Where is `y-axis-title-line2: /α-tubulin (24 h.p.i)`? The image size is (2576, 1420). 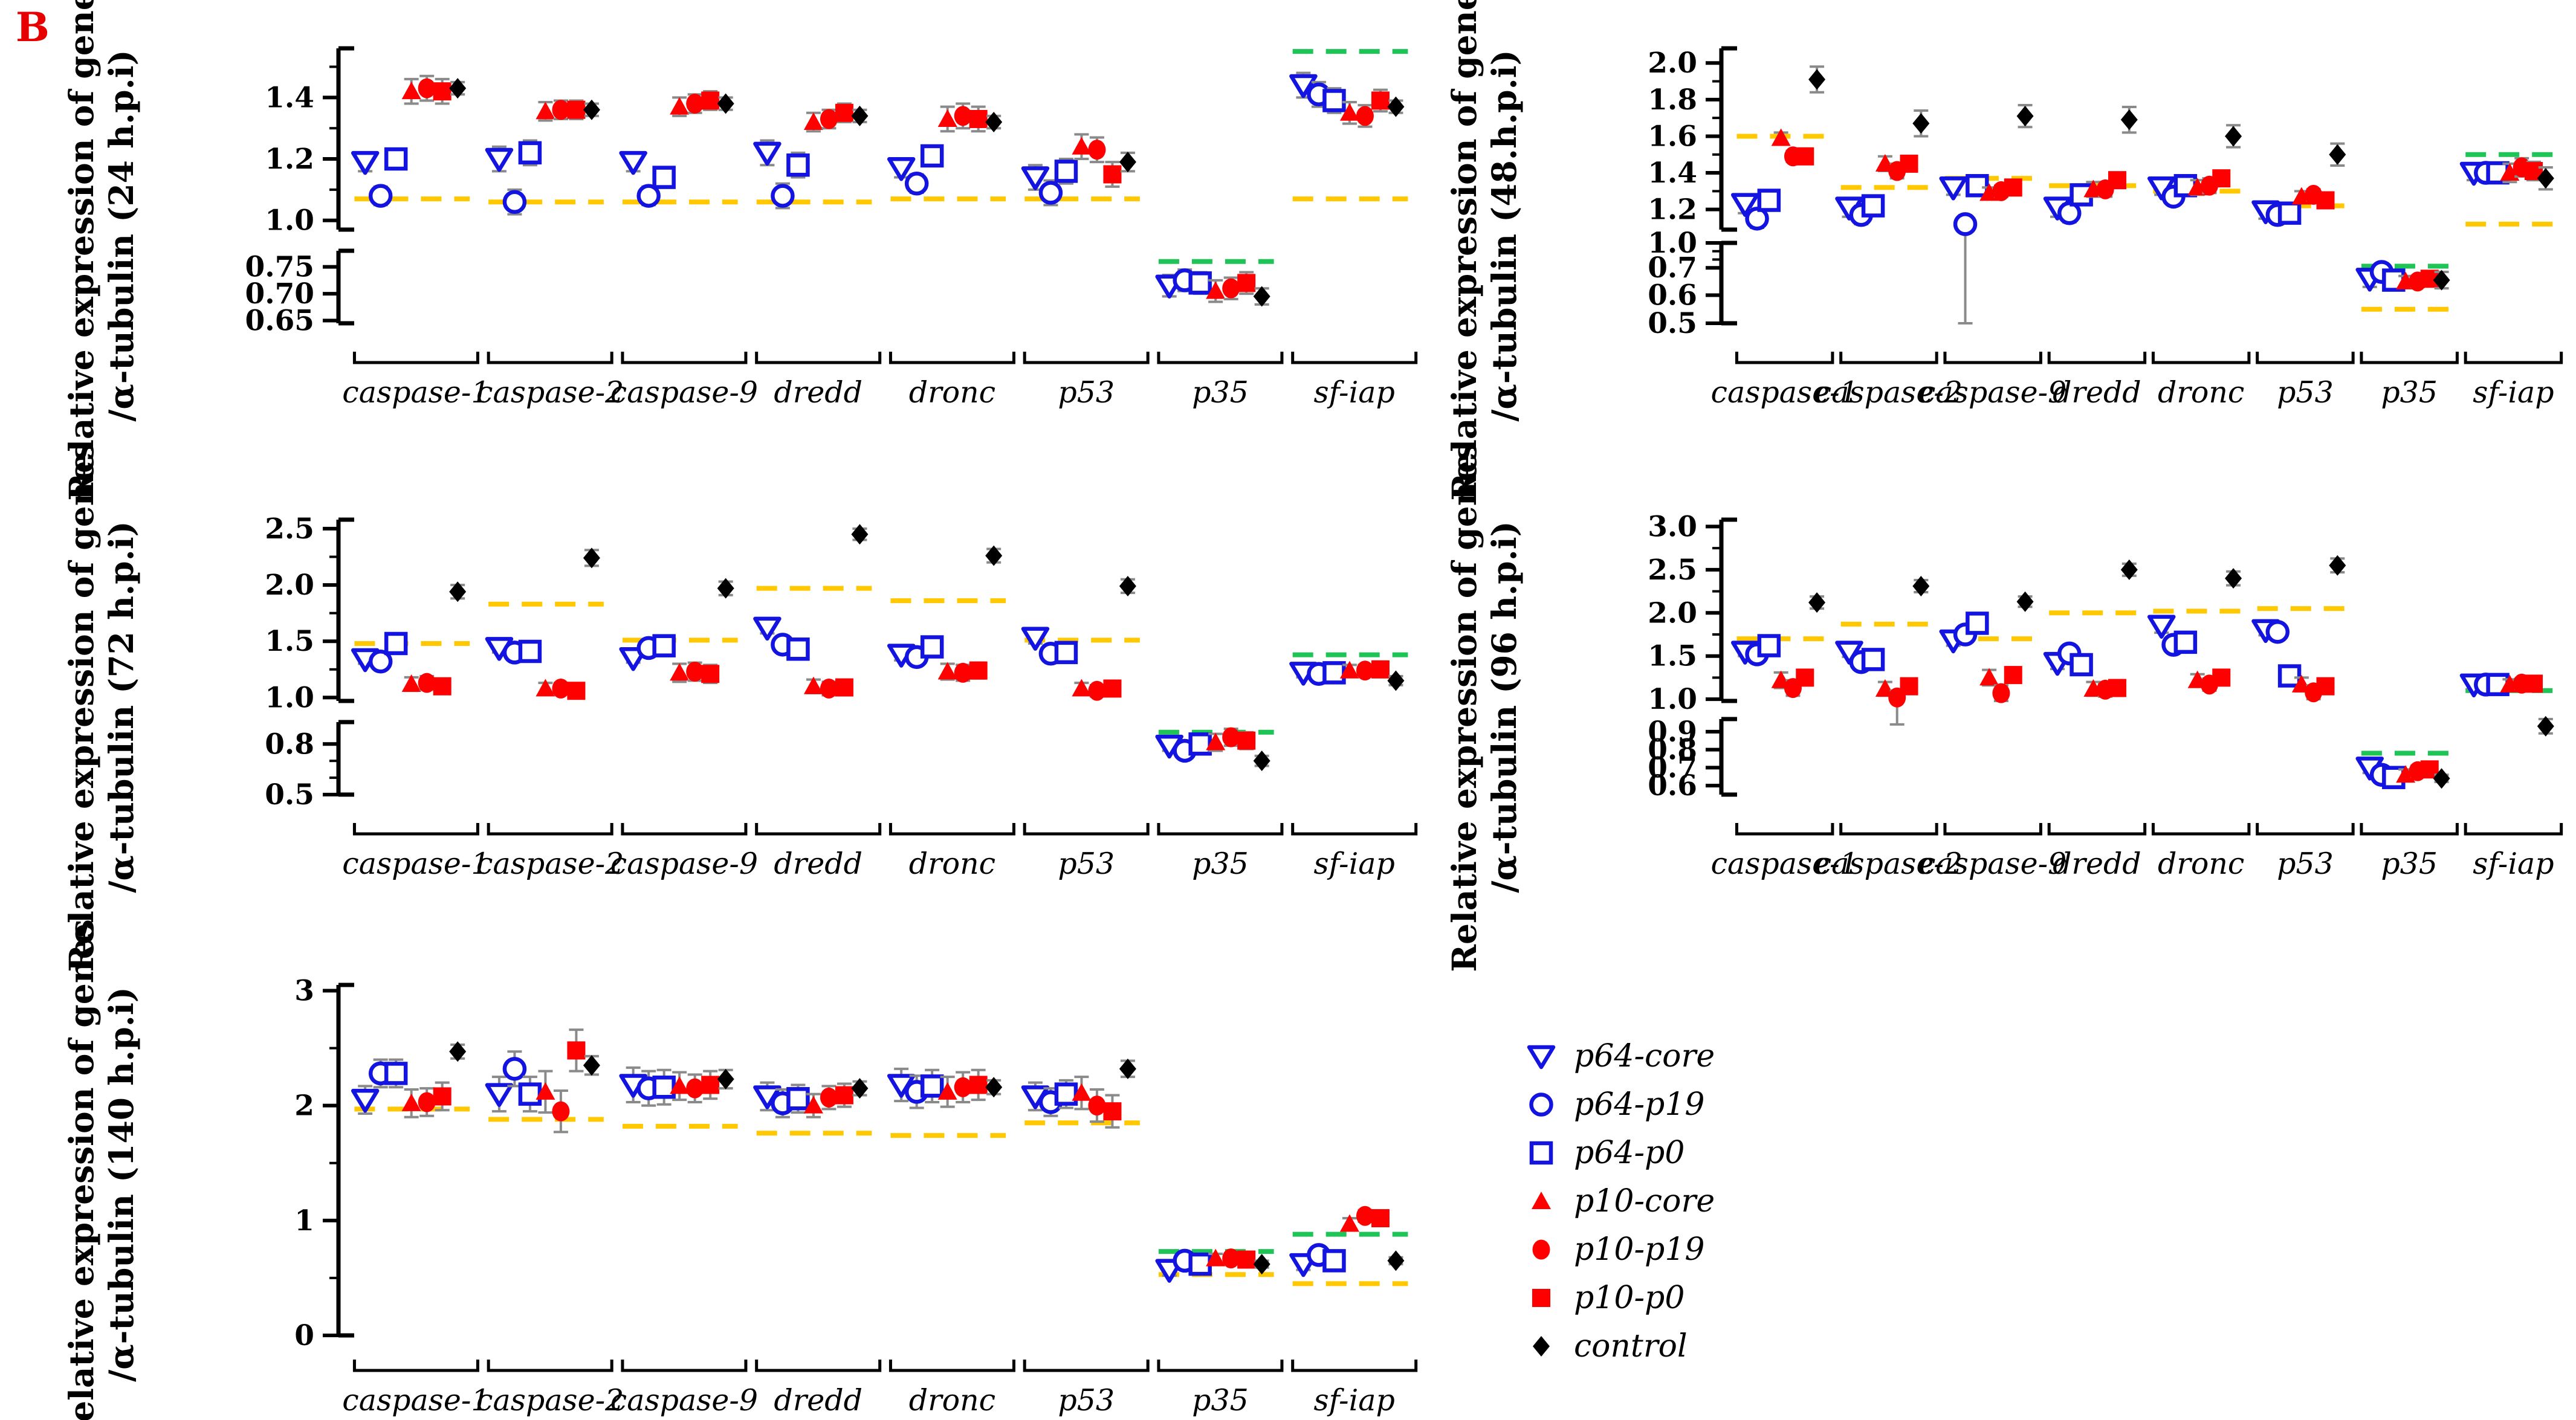
y-axis-title-line2: /α-tubulin (24 h.p.i) is located at coordinates (121, 235).